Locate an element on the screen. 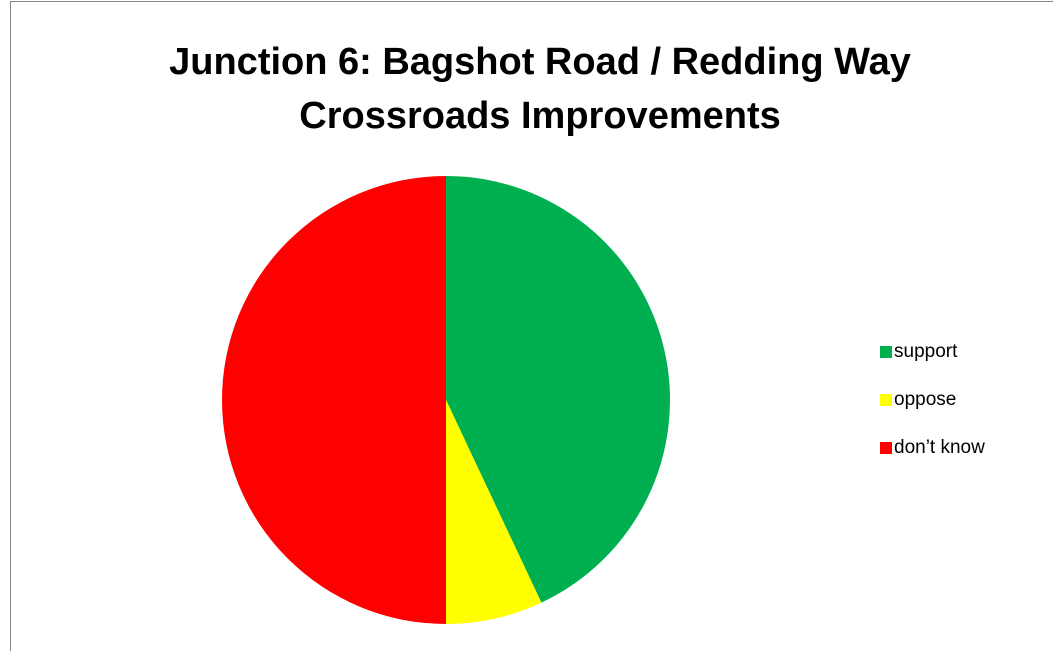  chart-title: Crossroads Improvements is located at coordinates (540, 116).